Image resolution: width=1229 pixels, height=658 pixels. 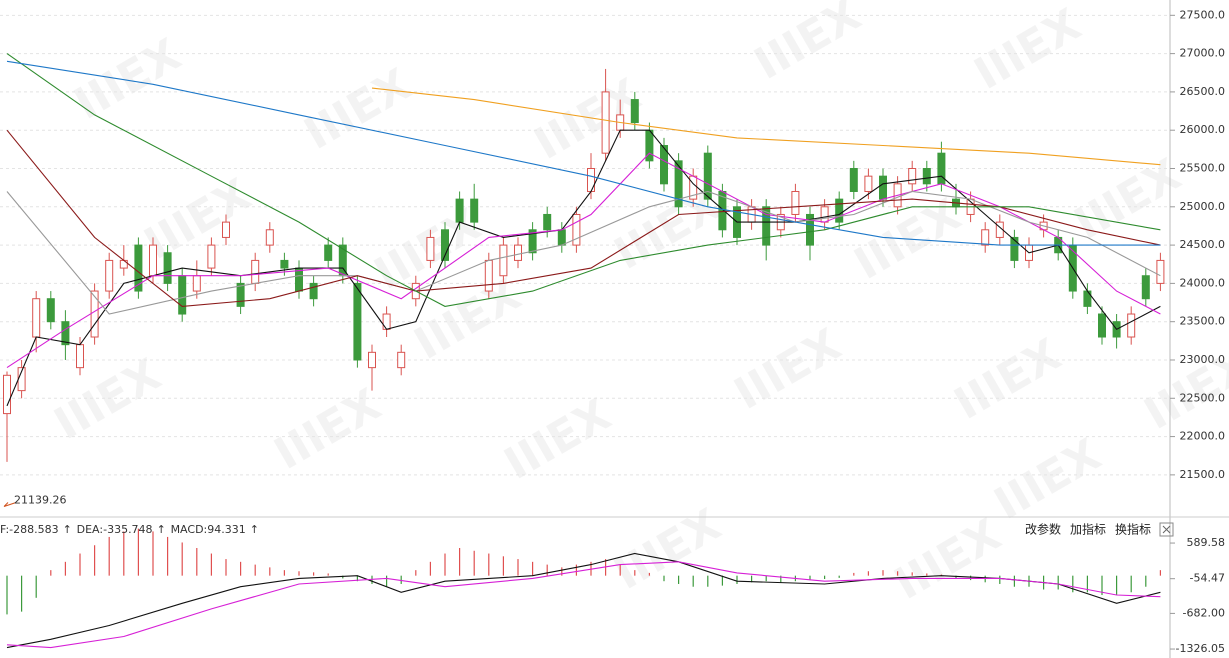 I want to click on y-tick-label: 25000.0, so click(x=1203, y=206).